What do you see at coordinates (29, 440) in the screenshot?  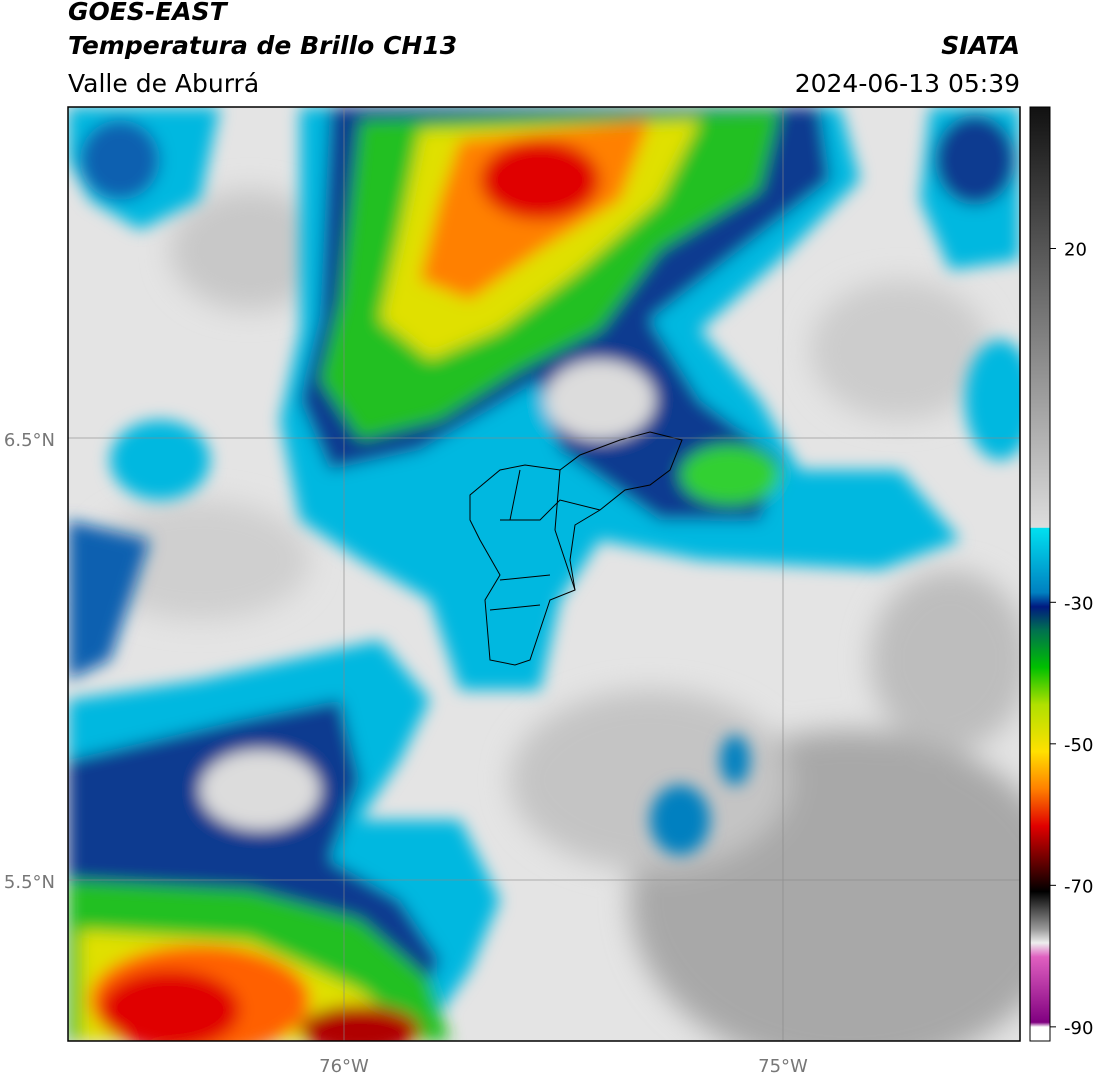 I see `lat-label: 6.5°N` at bounding box center [29, 440].